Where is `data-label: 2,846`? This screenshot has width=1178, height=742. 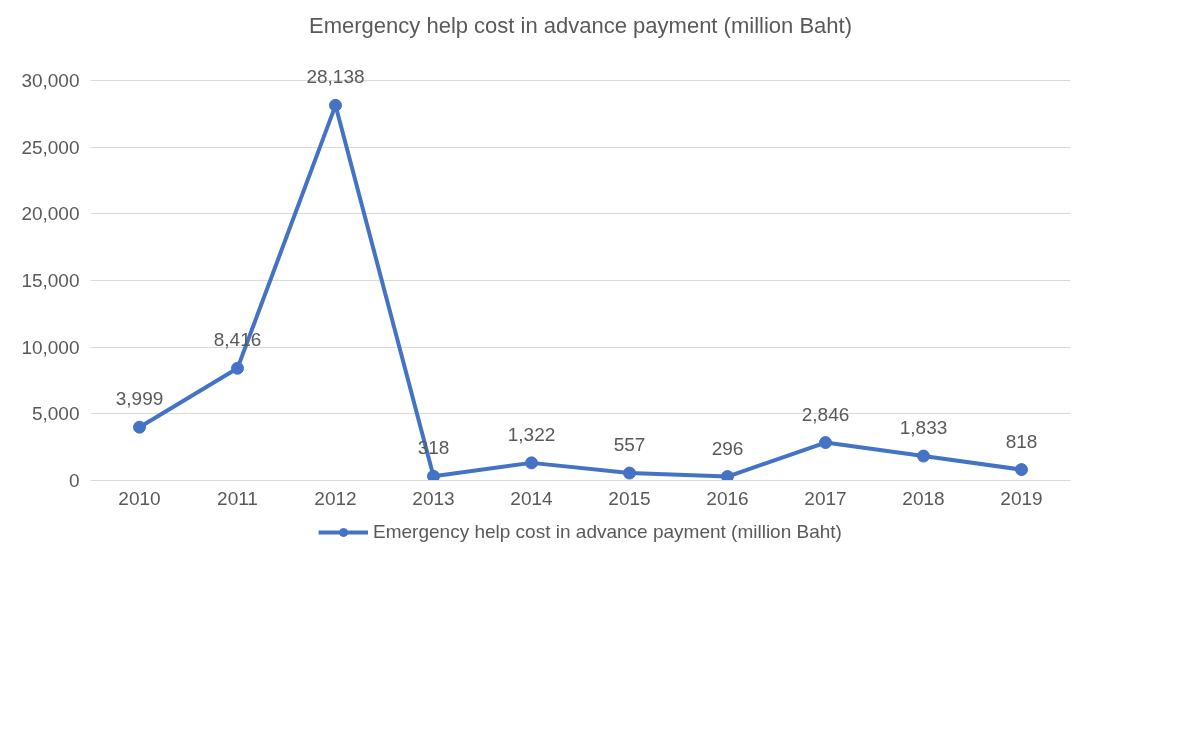 data-label: 2,846 is located at coordinates (825, 414).